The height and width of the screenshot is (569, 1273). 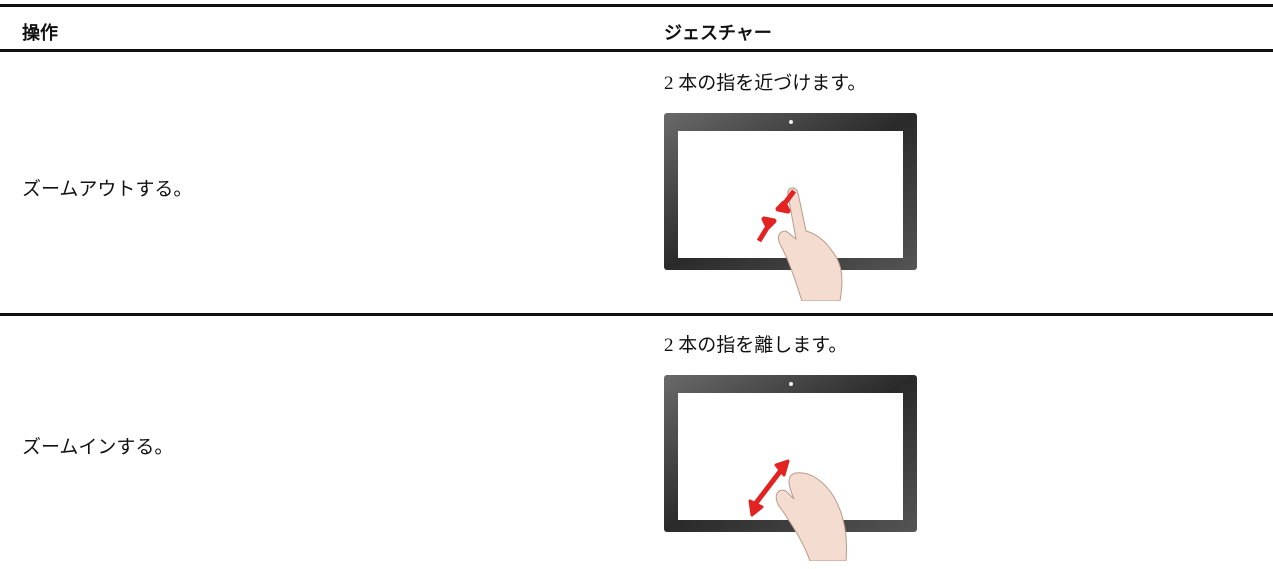 I want to click on header-rule, so click(x=636, y=50).